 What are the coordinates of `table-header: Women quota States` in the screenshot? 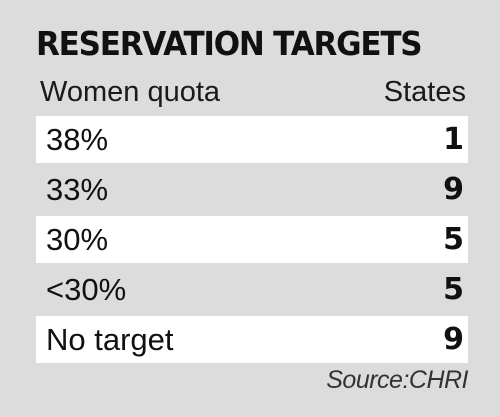 It's located at (252, 92).